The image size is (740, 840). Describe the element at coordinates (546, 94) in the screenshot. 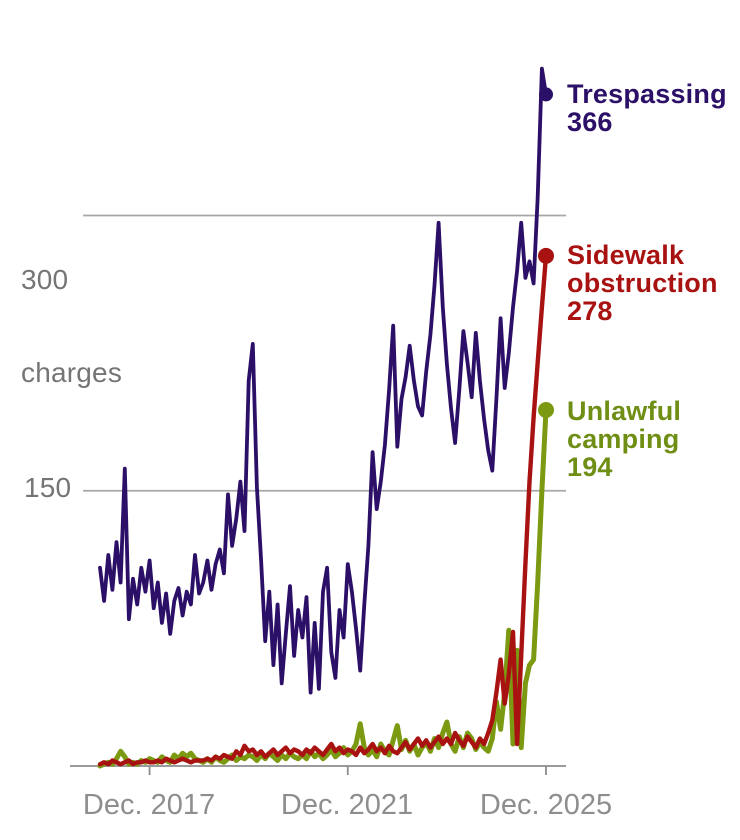

I see `trespassing-end-dot` at that location.